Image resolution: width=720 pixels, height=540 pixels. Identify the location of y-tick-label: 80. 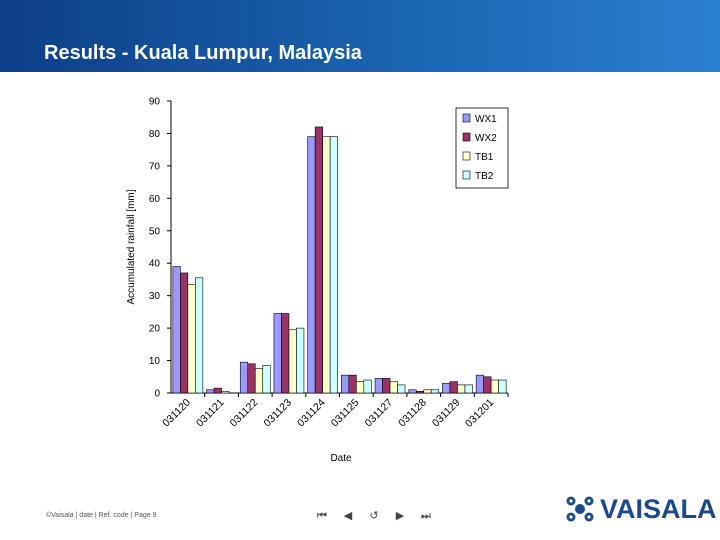
(155, 134).